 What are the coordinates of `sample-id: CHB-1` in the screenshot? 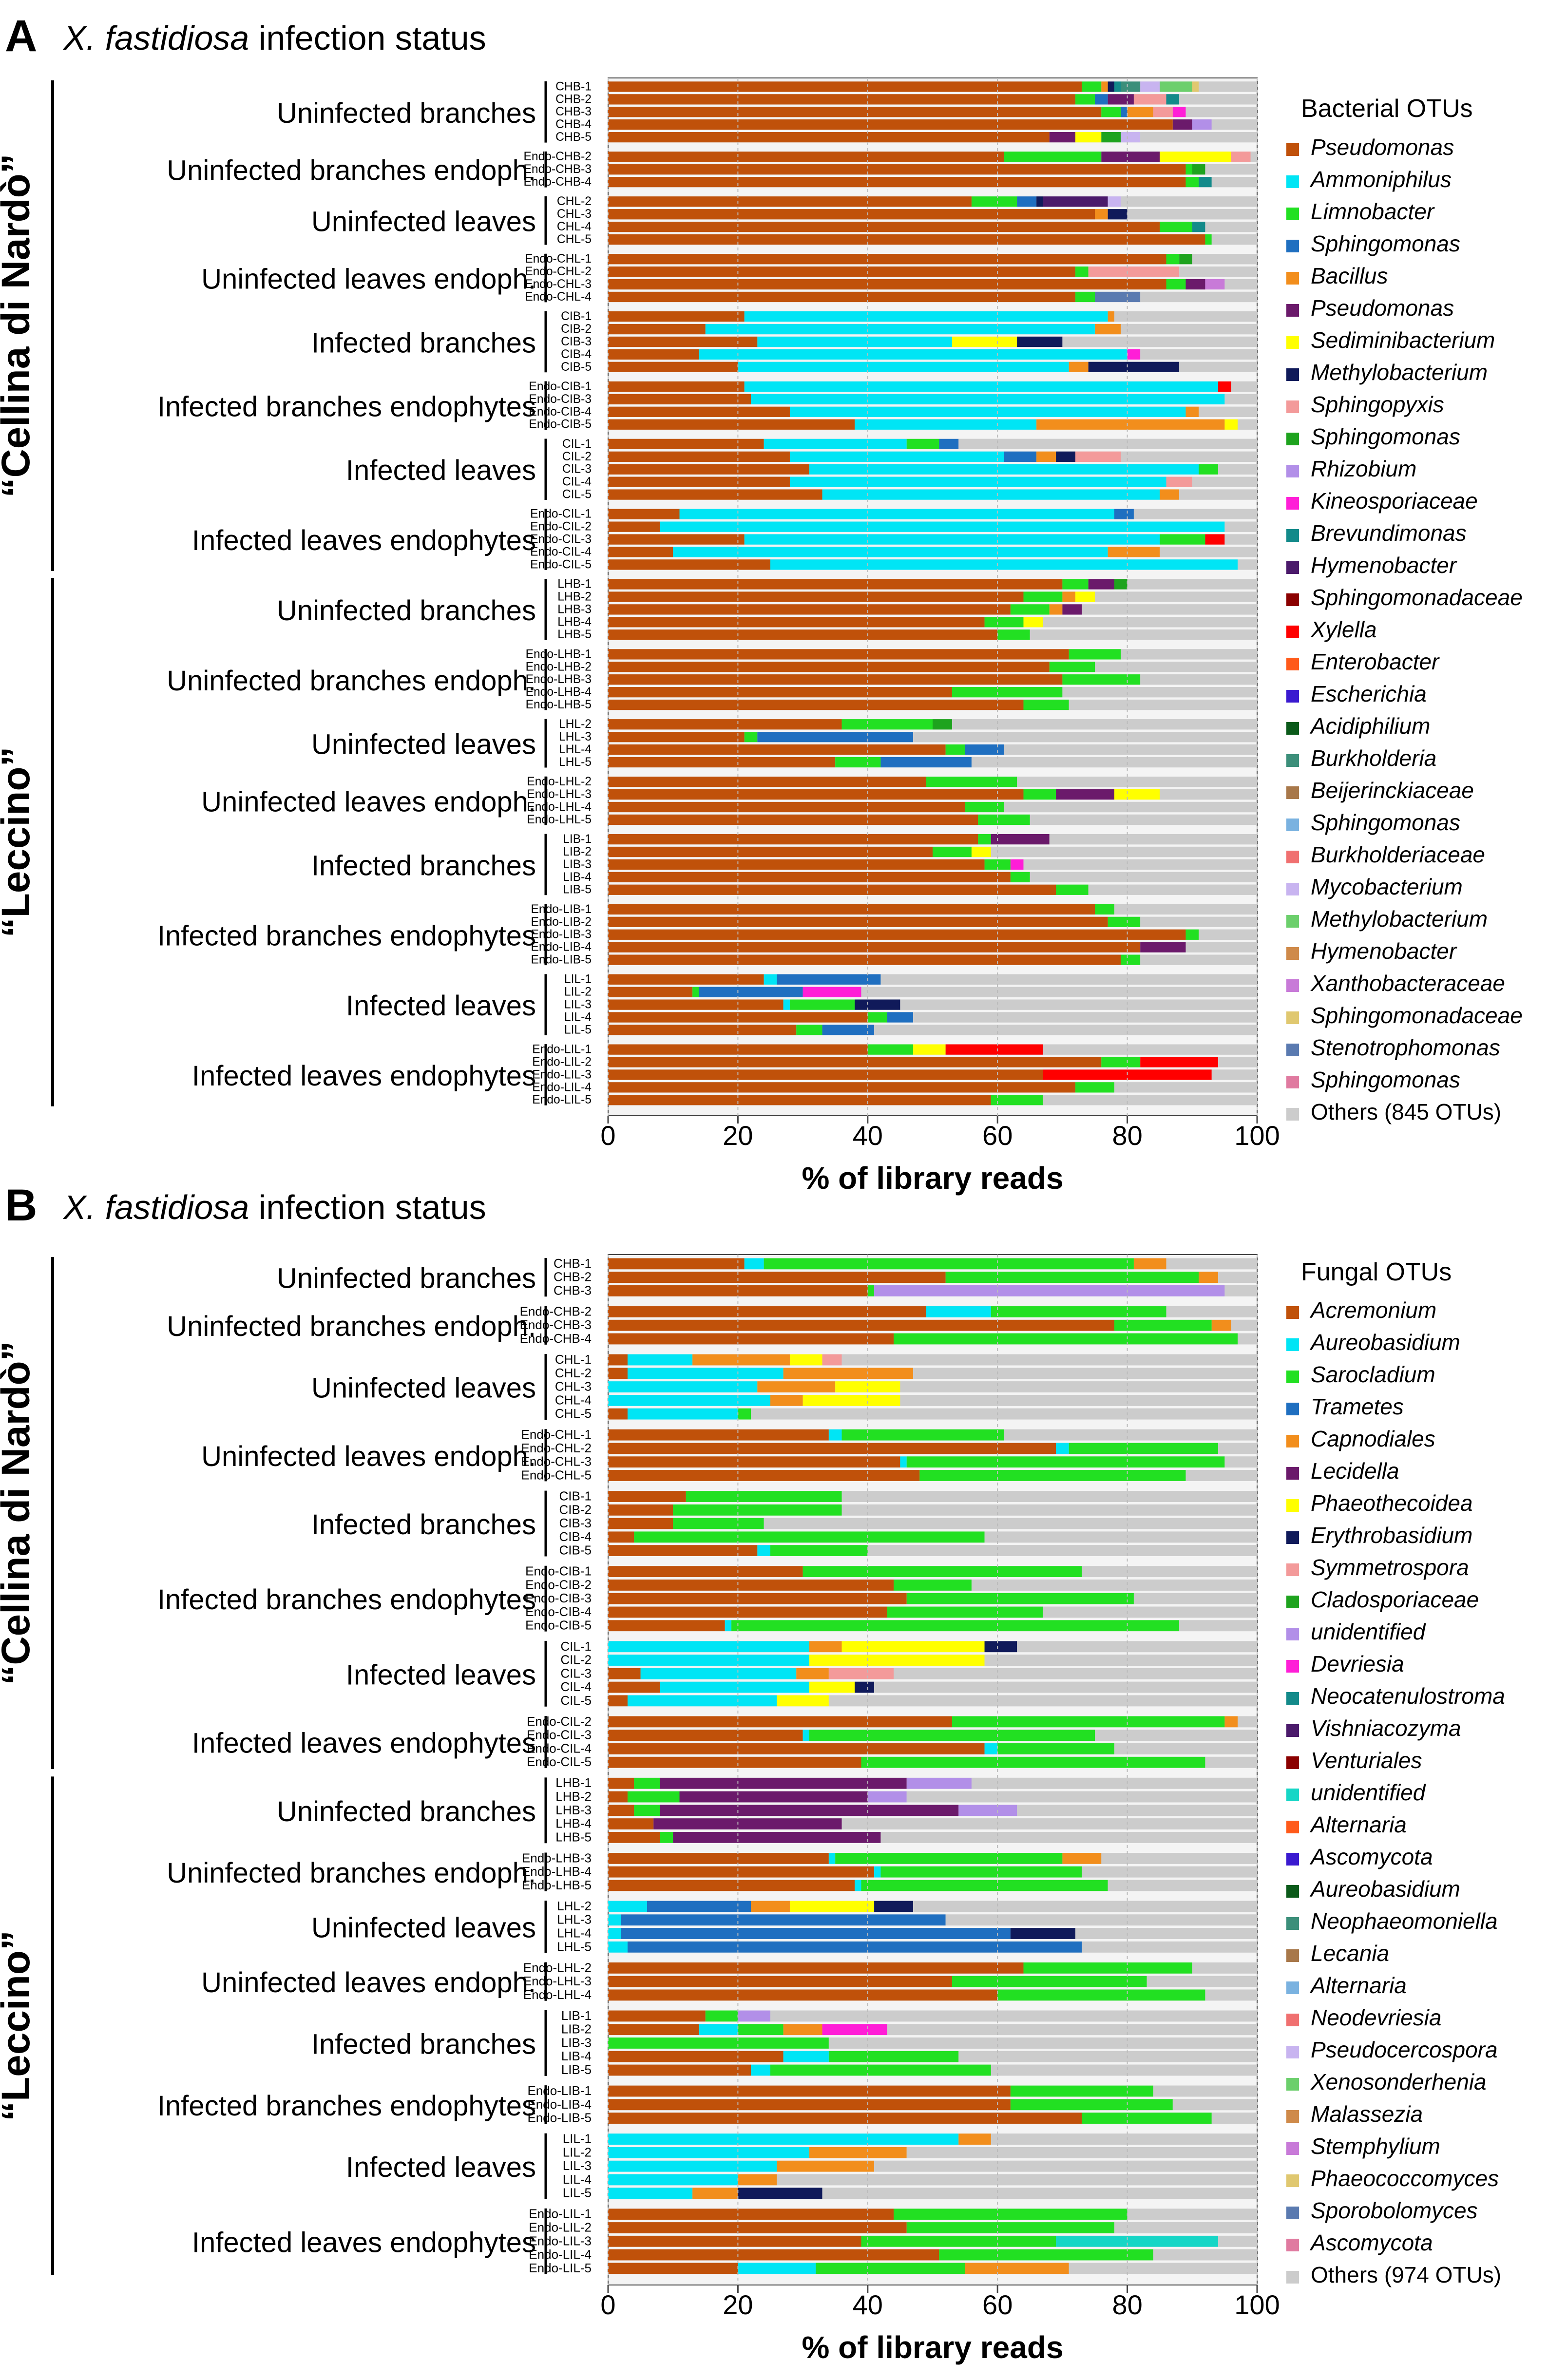 It's located at (573, 1263).